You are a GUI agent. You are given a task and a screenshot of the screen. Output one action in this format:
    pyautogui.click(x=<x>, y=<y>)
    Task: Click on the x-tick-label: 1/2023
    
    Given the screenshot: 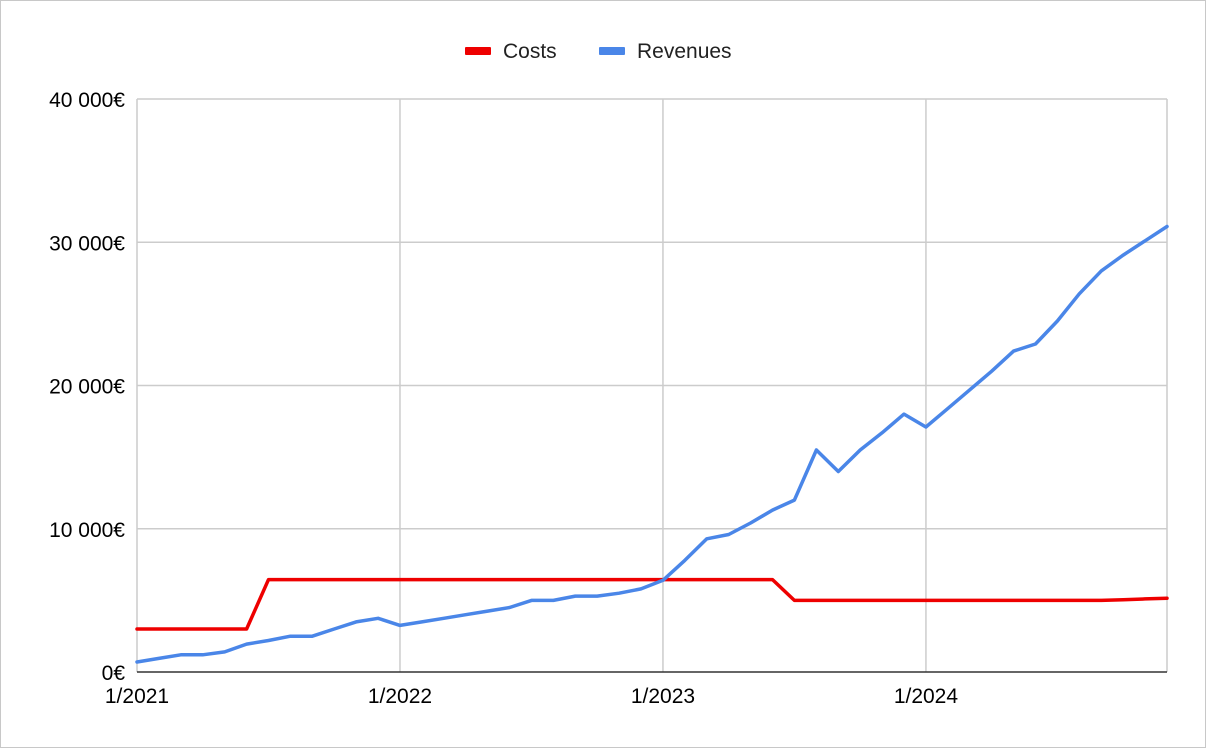 What is the action you would take?
    pyautogui.click(x=663, y=696)
    